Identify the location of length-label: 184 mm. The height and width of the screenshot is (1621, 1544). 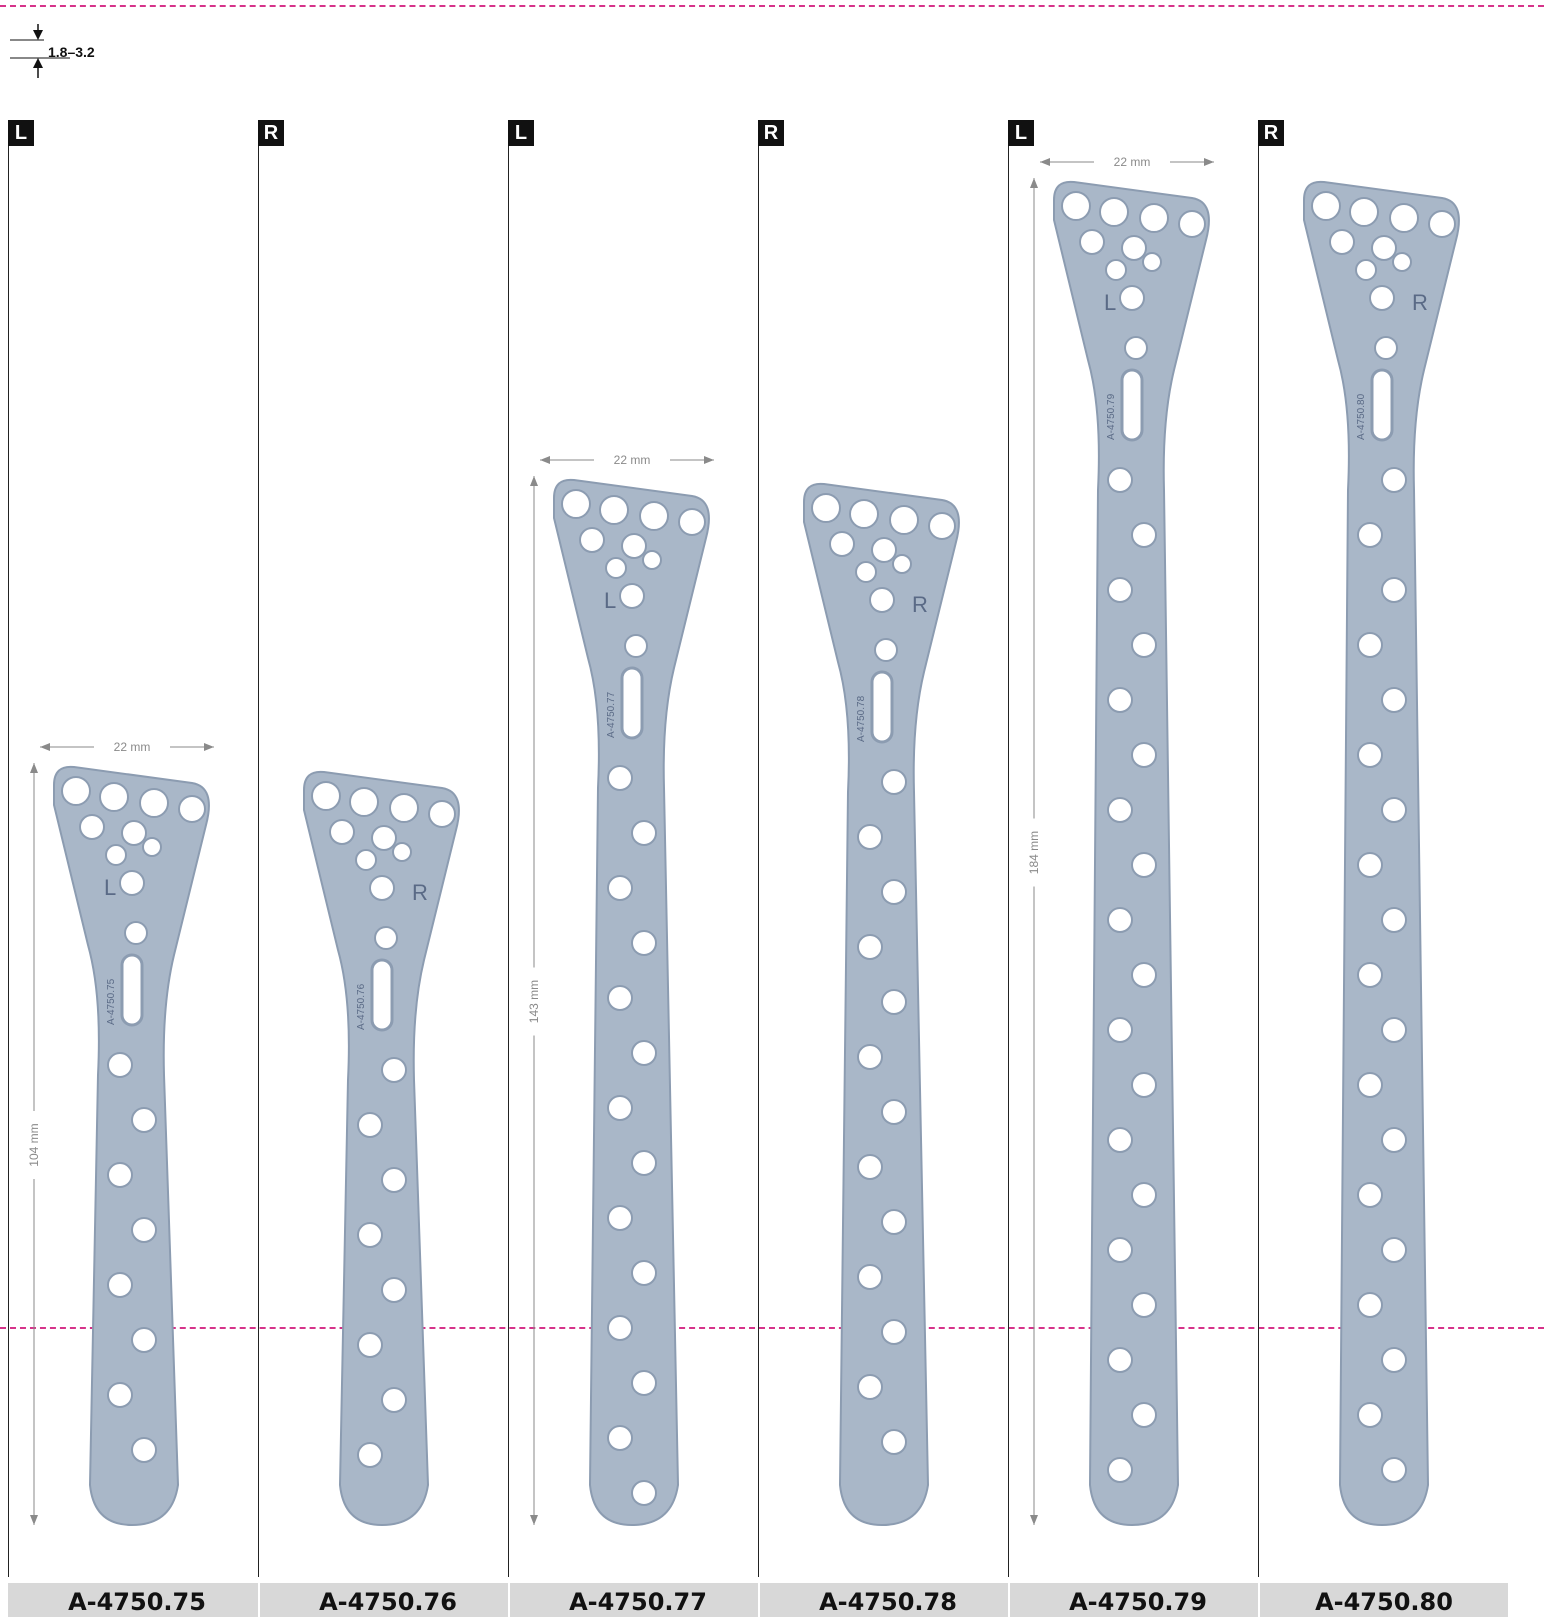
(1034, 852).